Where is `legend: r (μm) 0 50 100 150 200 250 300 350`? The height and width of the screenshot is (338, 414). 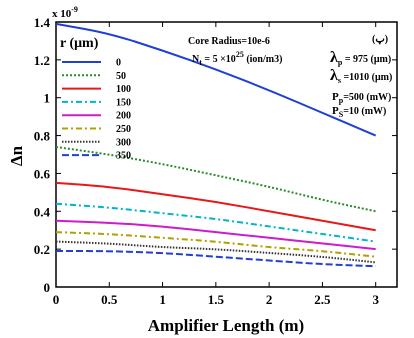
legend: r (μm) 0 50 100 150 200 250 300 350 is located at coordinates (95, 99).